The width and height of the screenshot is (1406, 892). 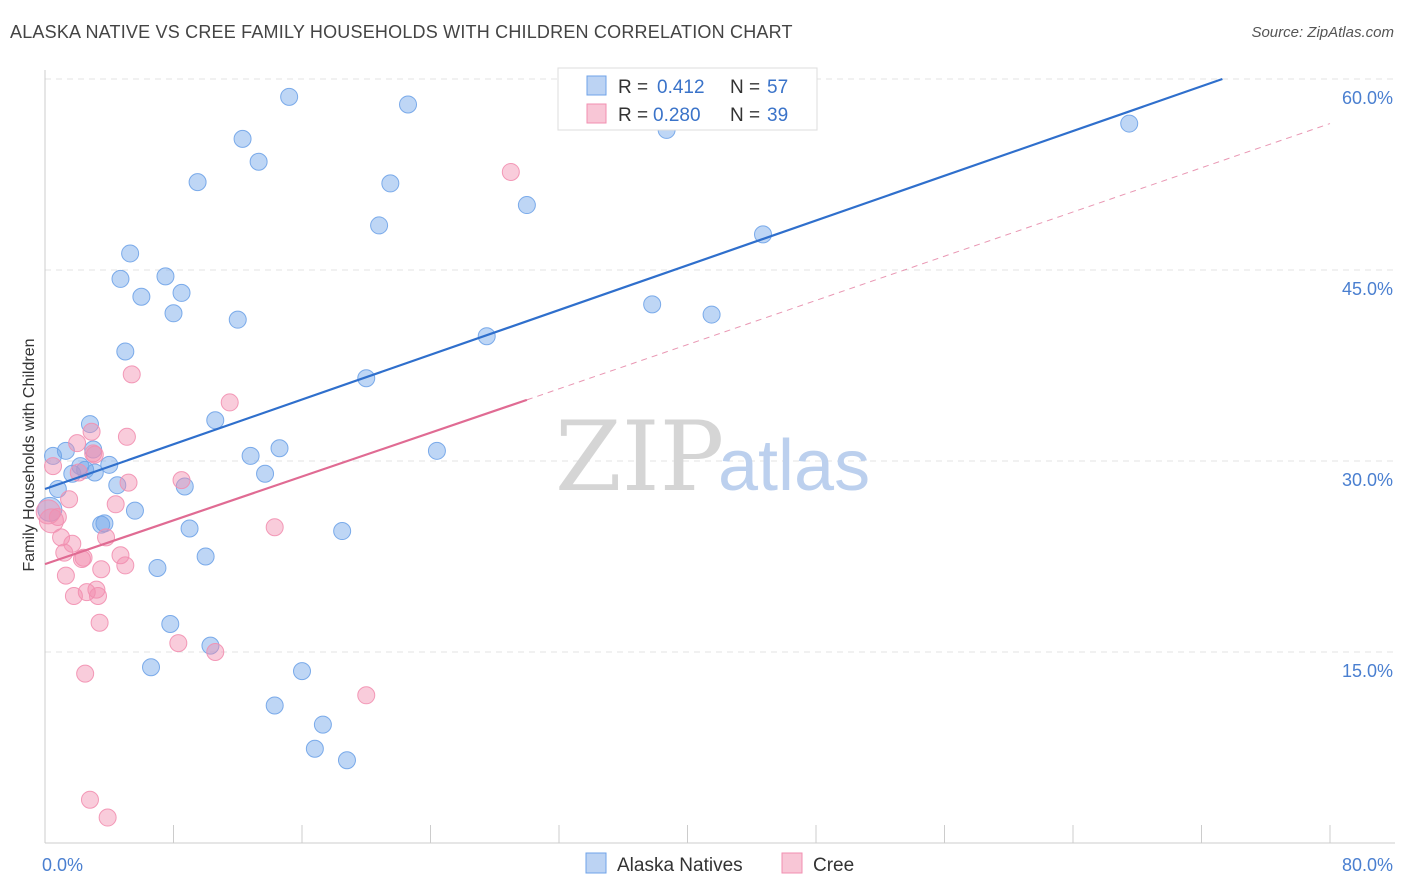 What do you see at coordinates (596, 85) in the screenshot?
I see `legend-swatch-alaska` at bounding box center [596, 85].